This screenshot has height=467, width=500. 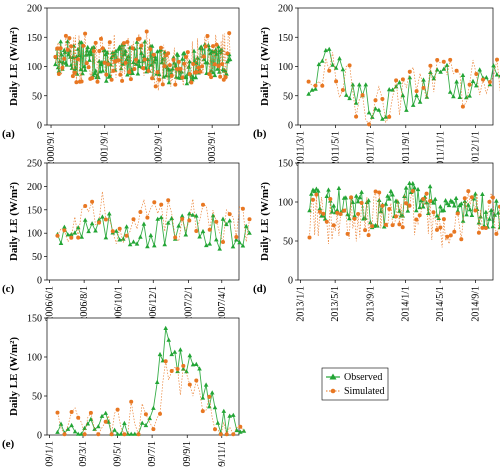 What do you see at coordinates (153, 306) in the screenshot?
I see `x-tick-label: 2006/12/1` at bounding box center [153, 306].